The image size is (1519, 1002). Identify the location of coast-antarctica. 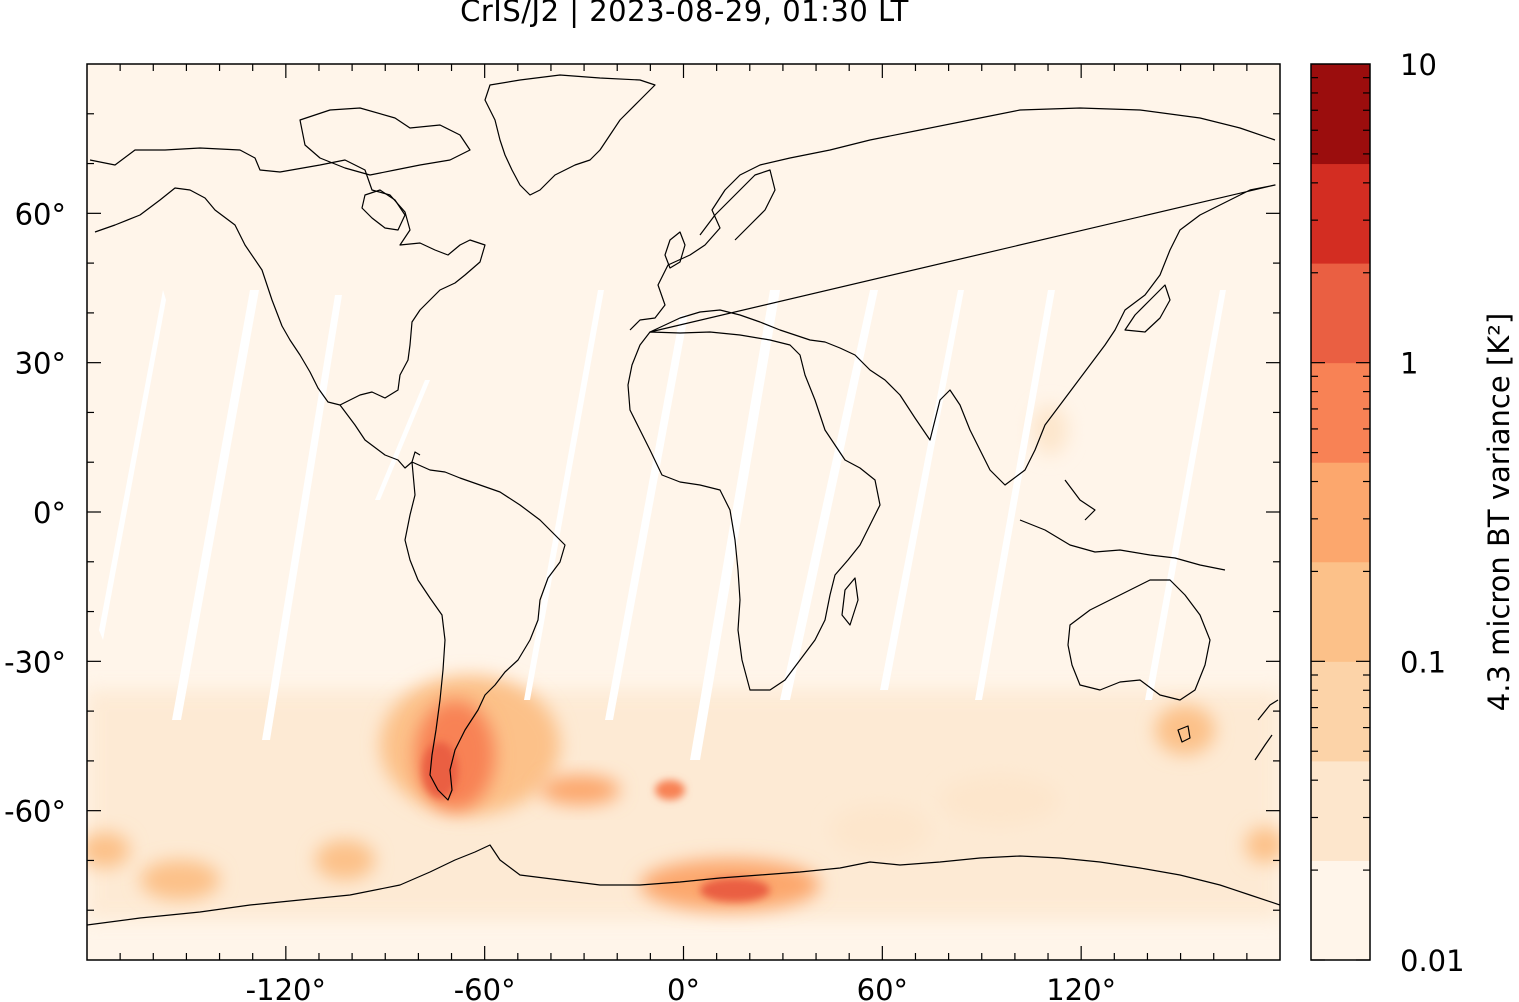
(683, 885).